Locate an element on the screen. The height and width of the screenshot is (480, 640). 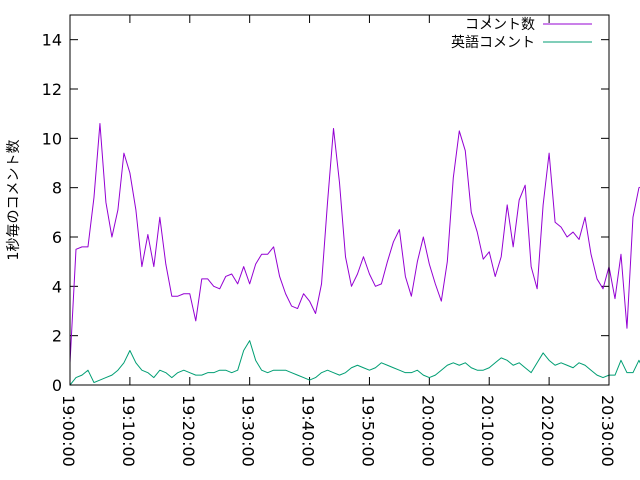
x-tick-label: 20:00:00 is located at coordinates (427, 431).